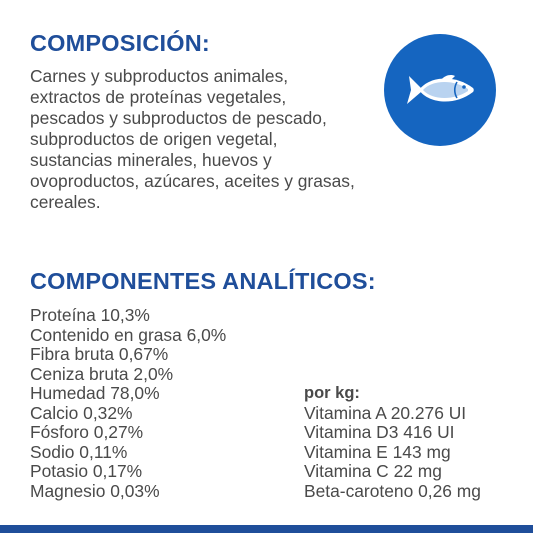  What do you see at coordinates (87, 432) in the screenshot?
I see `analytic-item-phosphorus: Fósforo 0,27%` at bounding box center [87, 432].